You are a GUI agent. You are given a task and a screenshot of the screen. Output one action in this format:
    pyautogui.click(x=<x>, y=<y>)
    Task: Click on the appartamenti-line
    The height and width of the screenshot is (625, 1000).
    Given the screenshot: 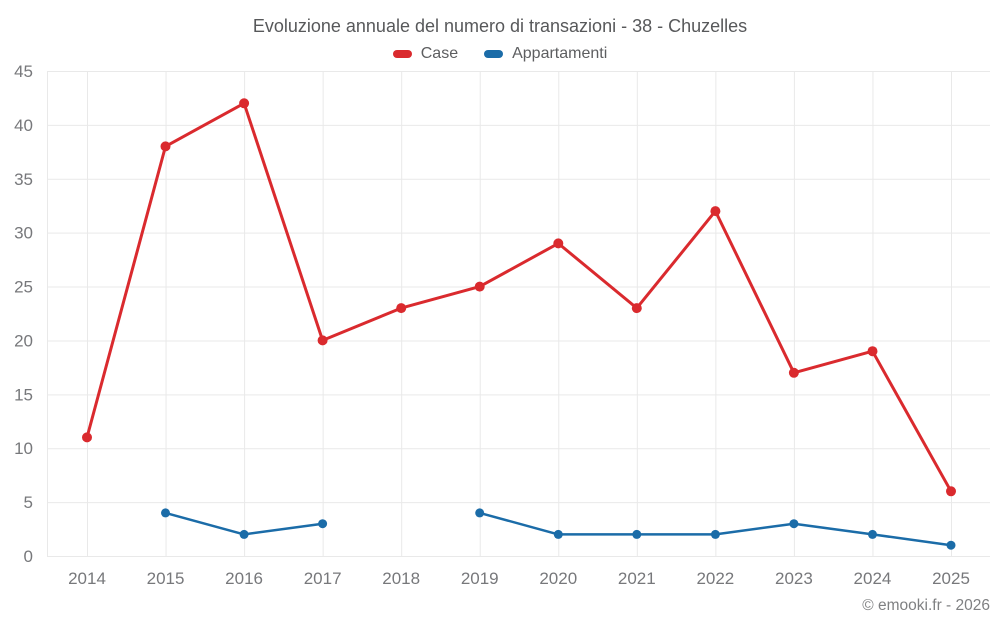 What is the action you would take?
    pyautogui.click(x=558, y=529)
    